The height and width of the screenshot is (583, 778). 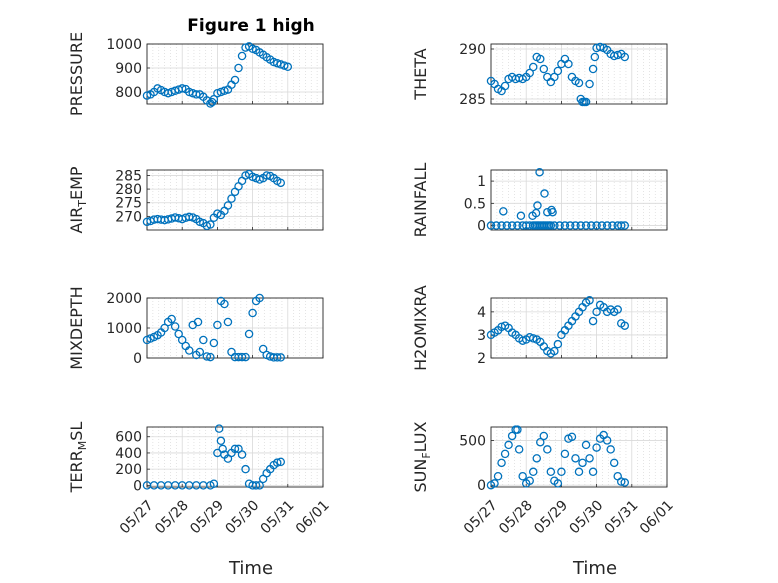 What do you see at coordinates (481, 336) in the screenshot?
I see `y-tick-label: 3` at bounding box center [481, 336].